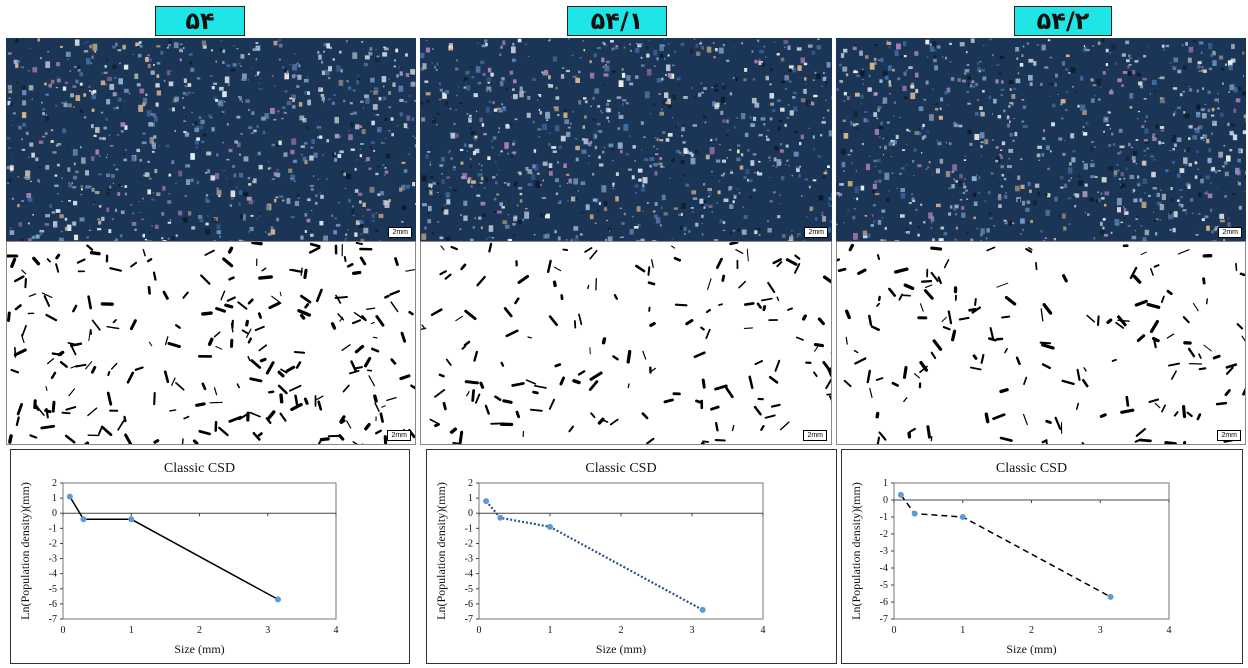 The width and height of the screenshot is (1248, 668). I want to click on thin-section-micrograph-54: 2mm, so click(211, 139).